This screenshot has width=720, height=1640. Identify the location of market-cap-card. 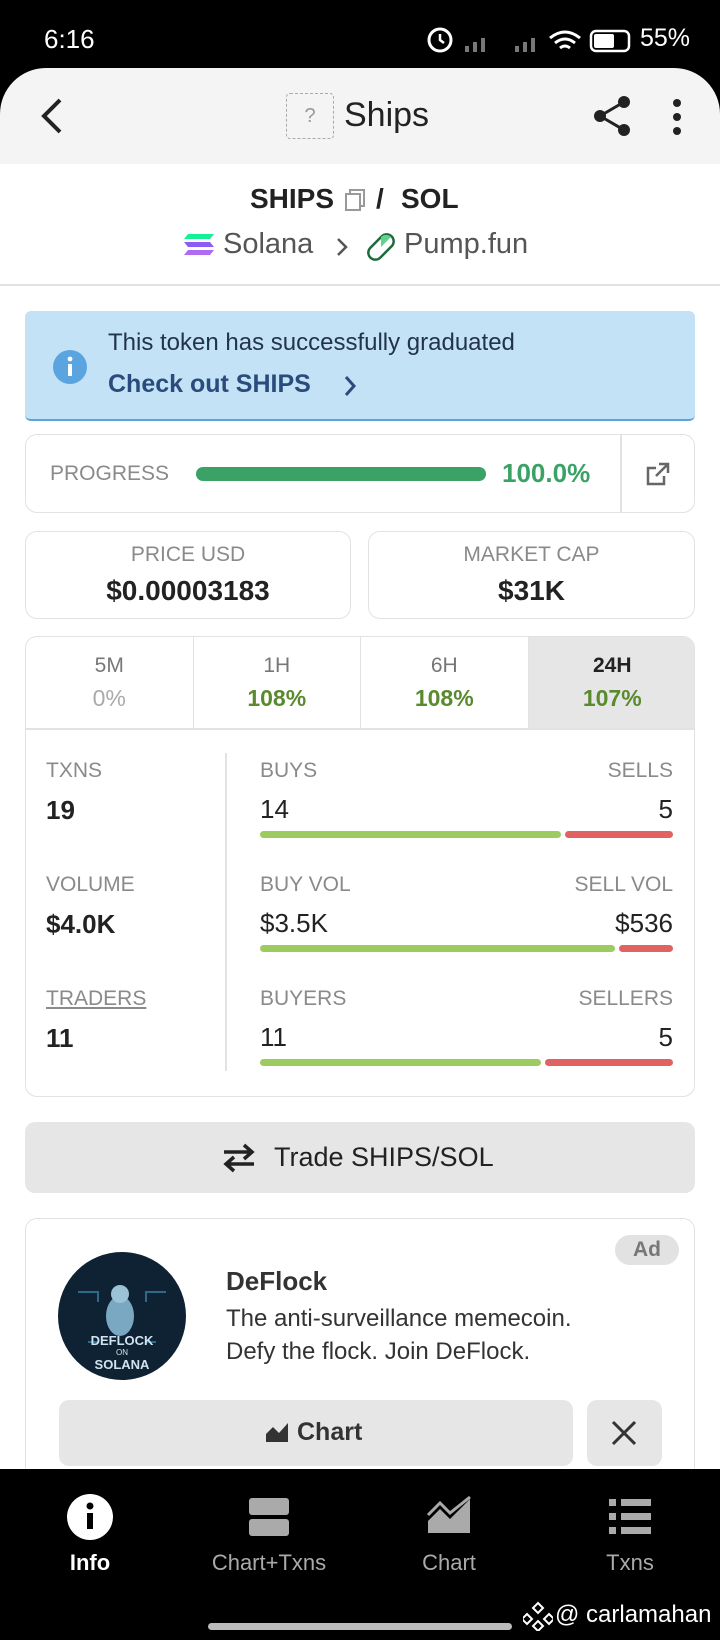
(531, 575).